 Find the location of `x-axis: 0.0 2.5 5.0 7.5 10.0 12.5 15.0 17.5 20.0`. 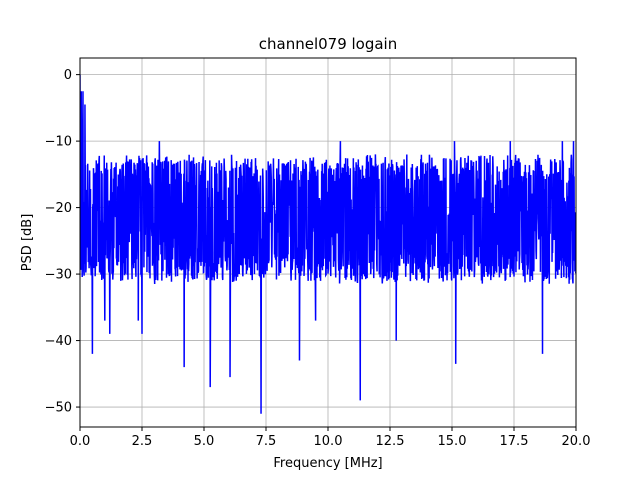

x-axis: 0.0 2.5 5.0 7.5 10.0 12.5 15.0 17.5 20.0 is located at coordinates (330, 438).